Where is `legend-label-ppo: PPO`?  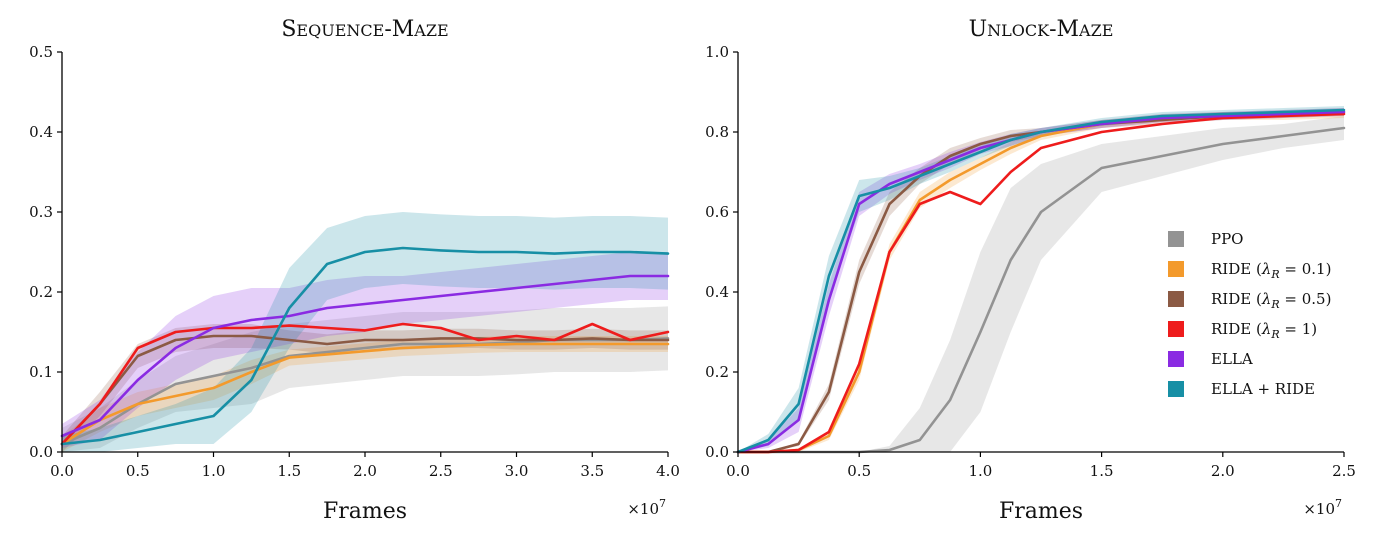
legend-label-ppo: PPO is located at coordinates (1227, 239).